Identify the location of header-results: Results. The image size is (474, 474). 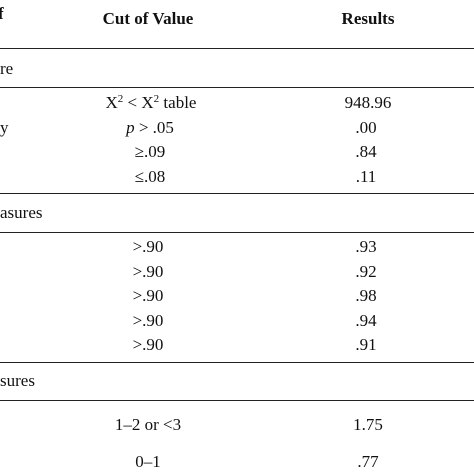
(368, 18).